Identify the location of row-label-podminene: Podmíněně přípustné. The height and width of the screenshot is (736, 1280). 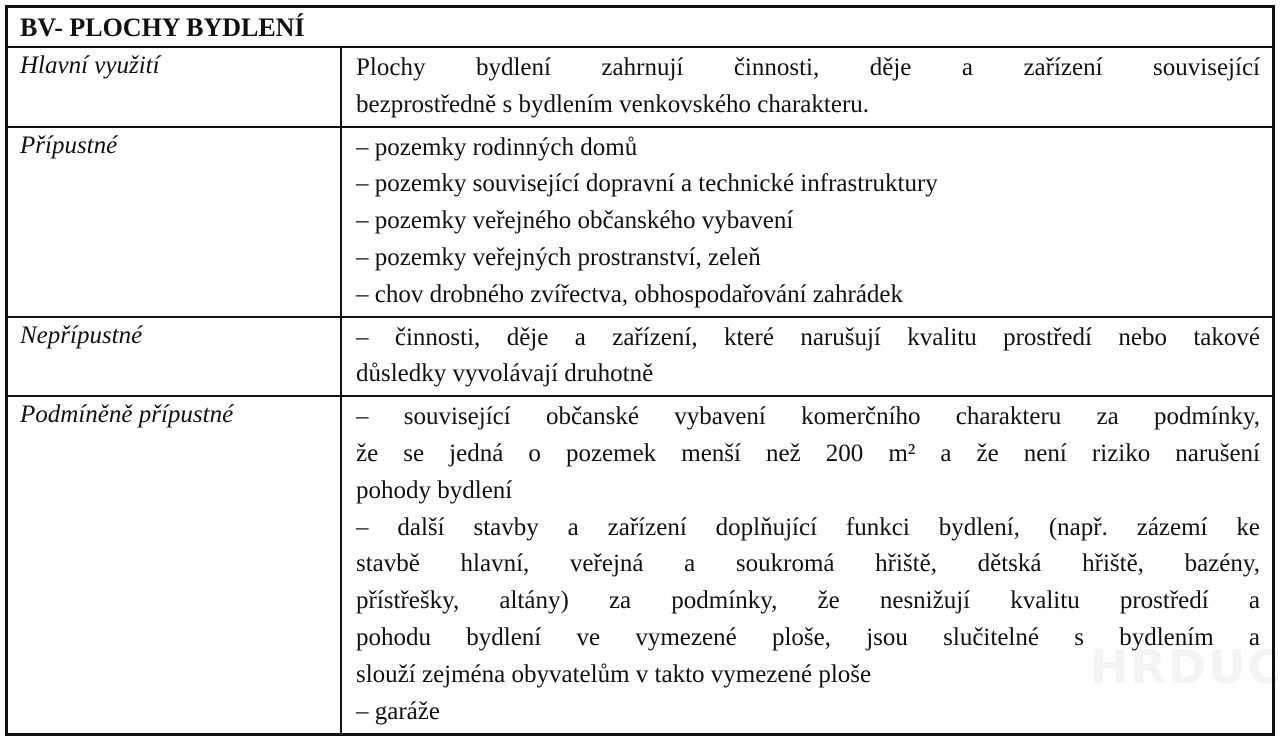
(173, 565).